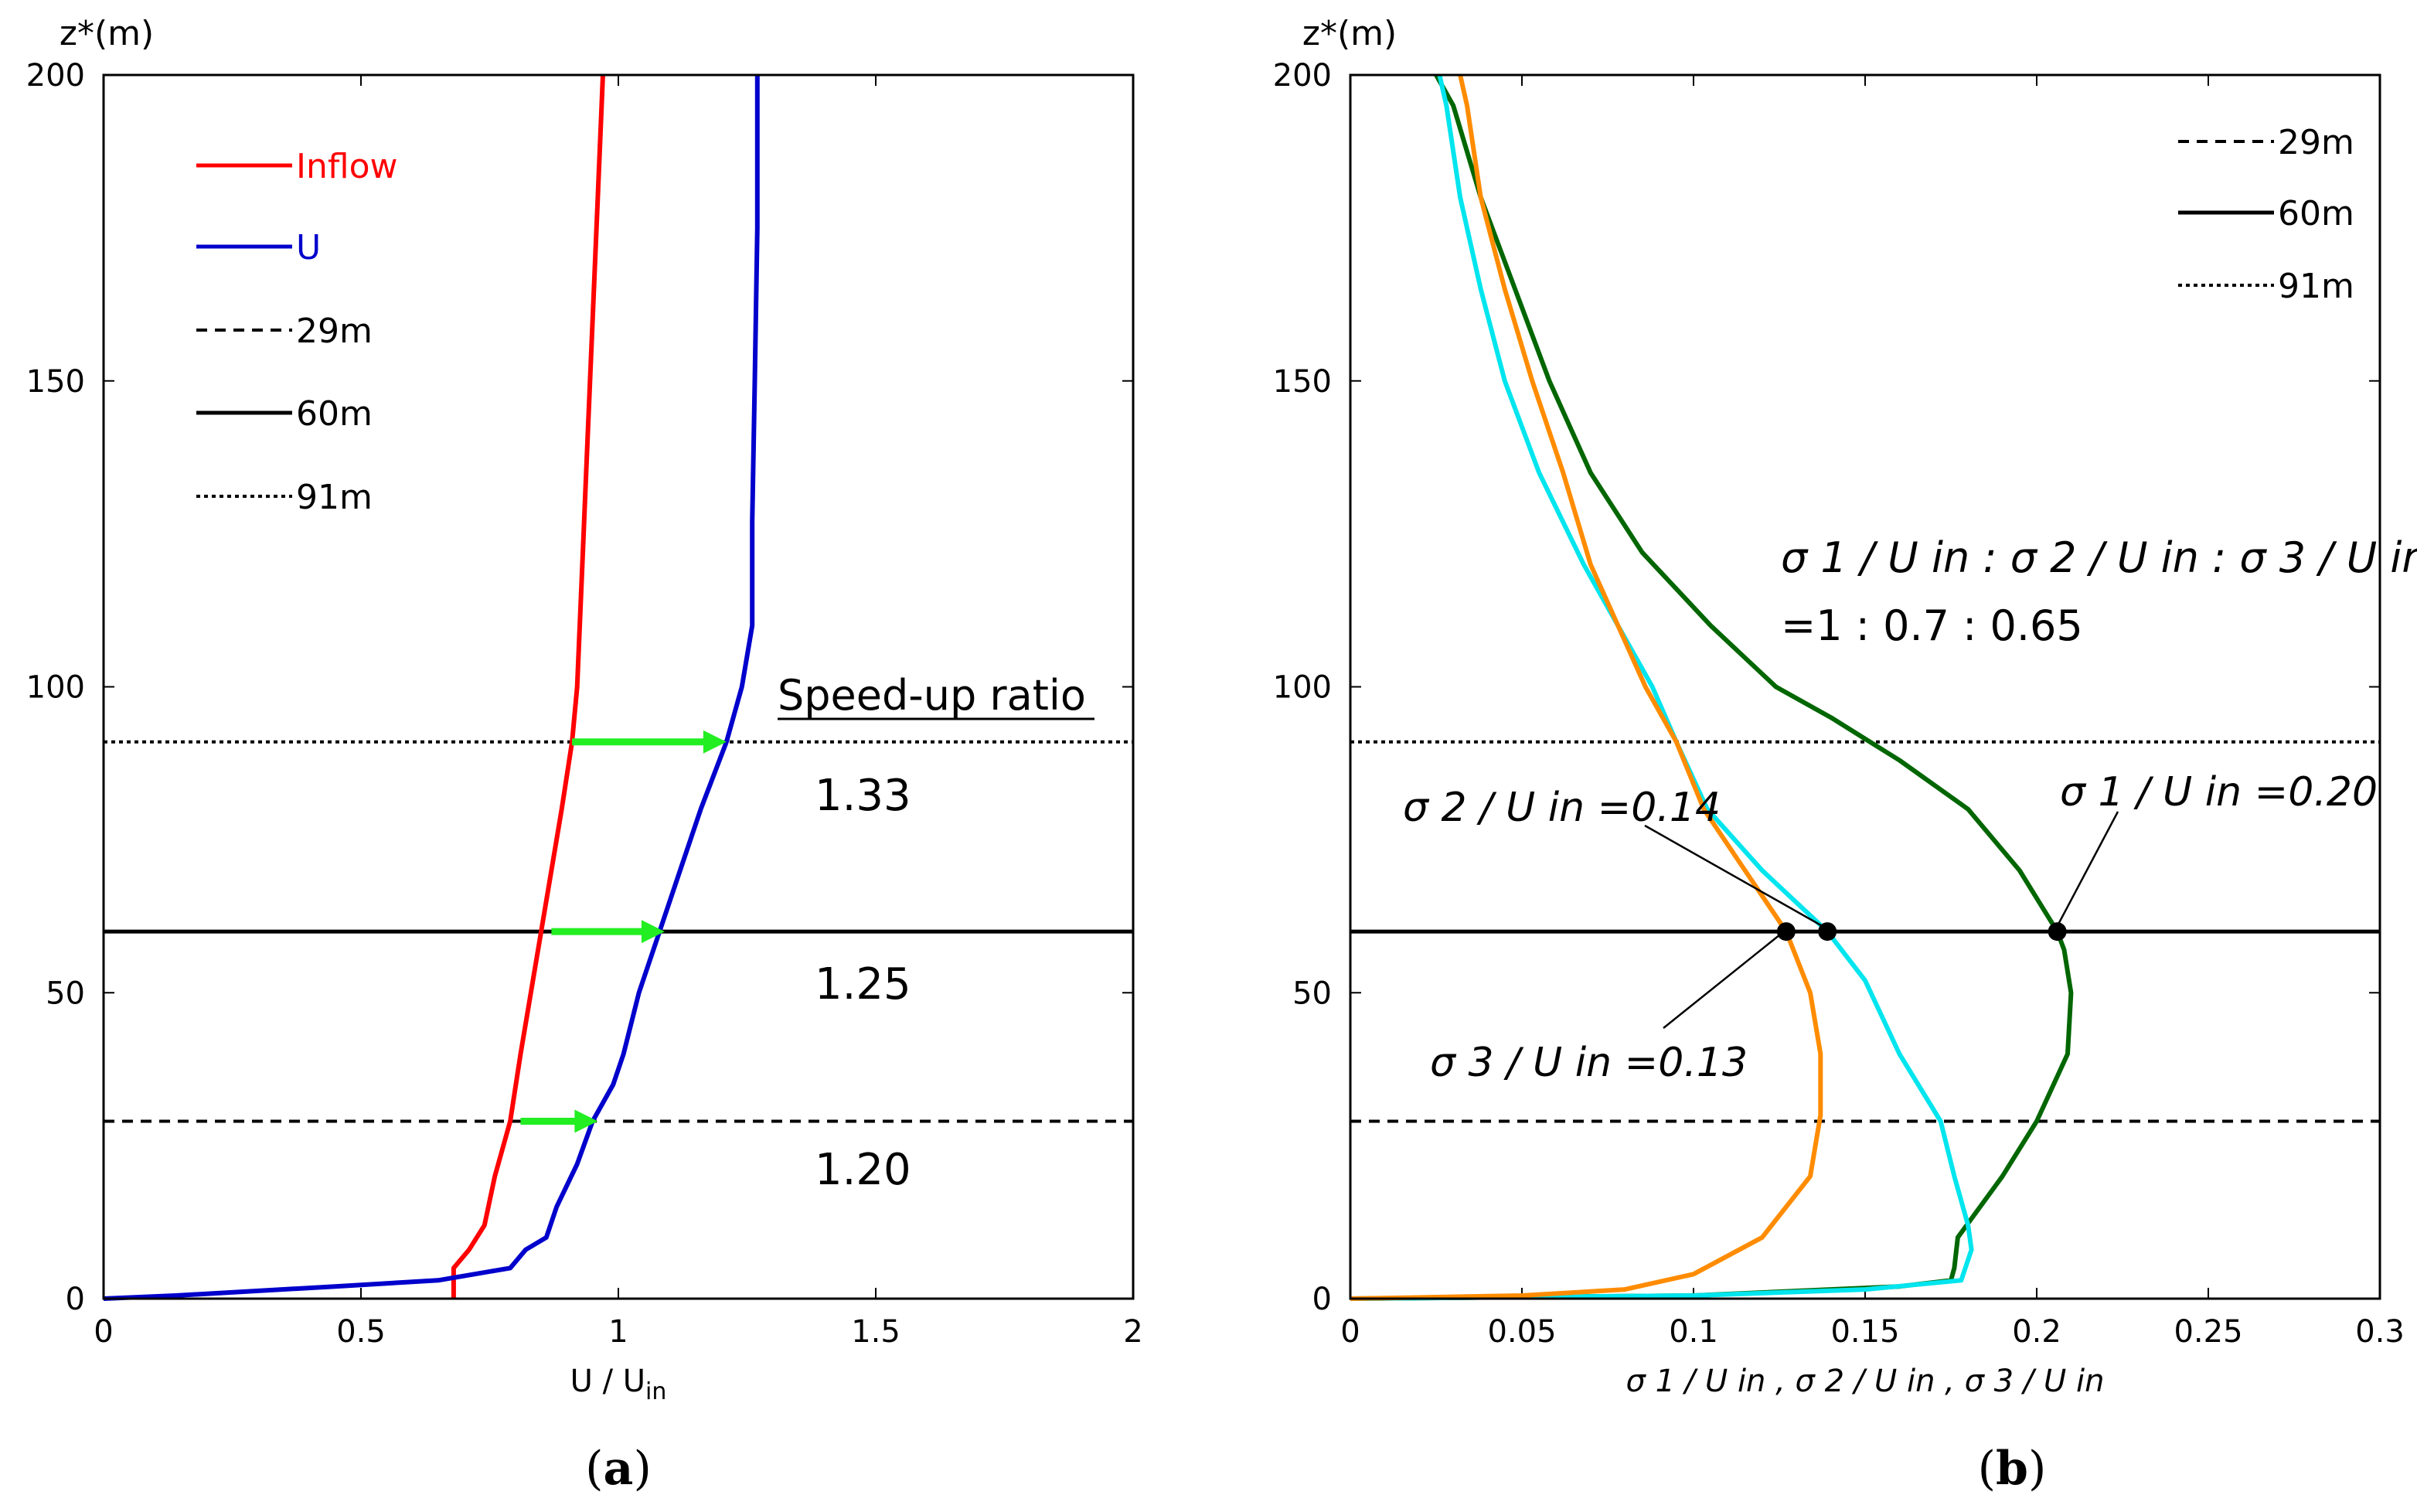 Image resolution: width=2417 pixels, height=1512 pixels. Describe the element at coordinates (1562, 808) in the screenshot. I see `label-sigma2: σ 2 / U in =0.14` at that location.